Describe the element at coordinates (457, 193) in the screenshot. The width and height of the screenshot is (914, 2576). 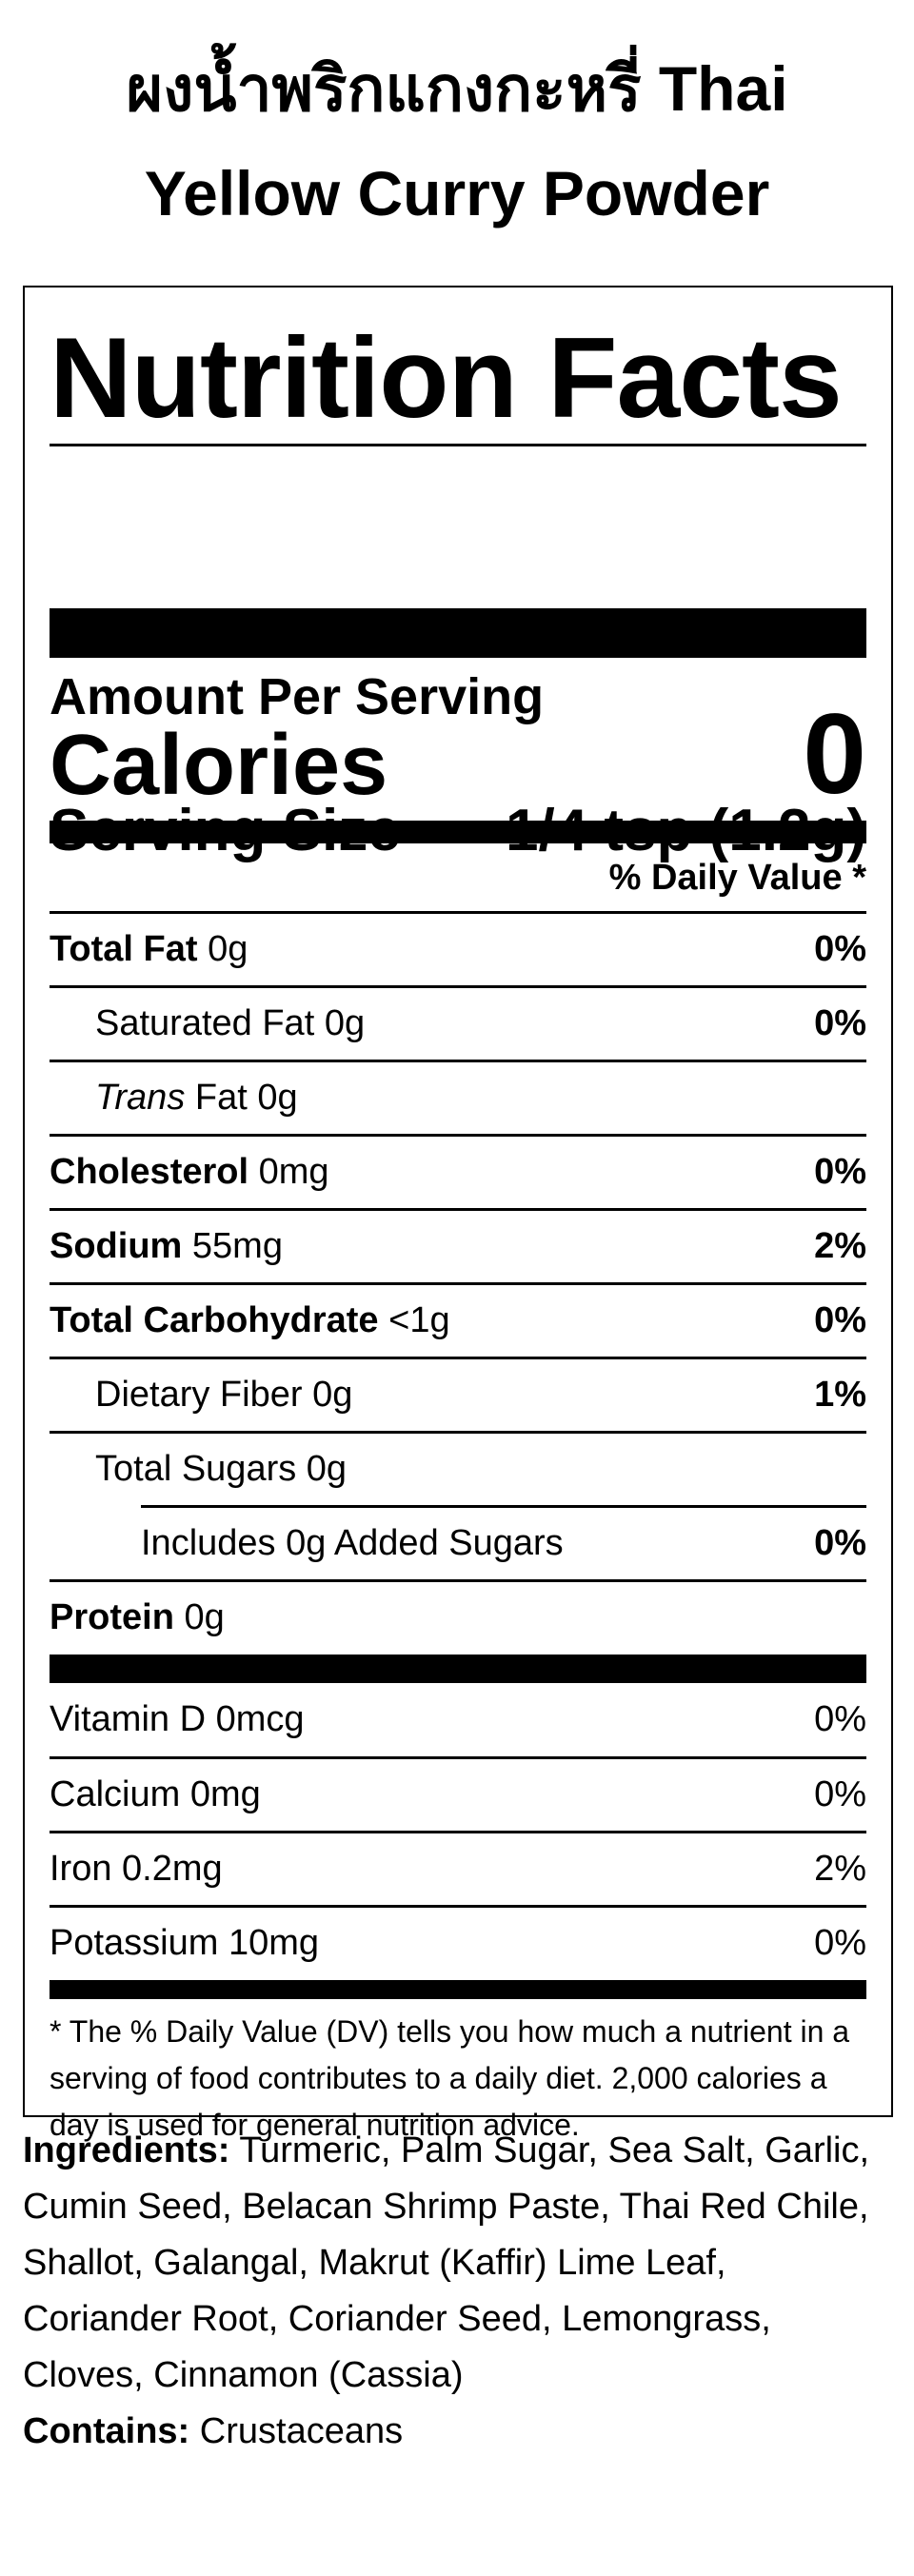
I see `product-title-line2: Yellow Curry Powder` at that location.